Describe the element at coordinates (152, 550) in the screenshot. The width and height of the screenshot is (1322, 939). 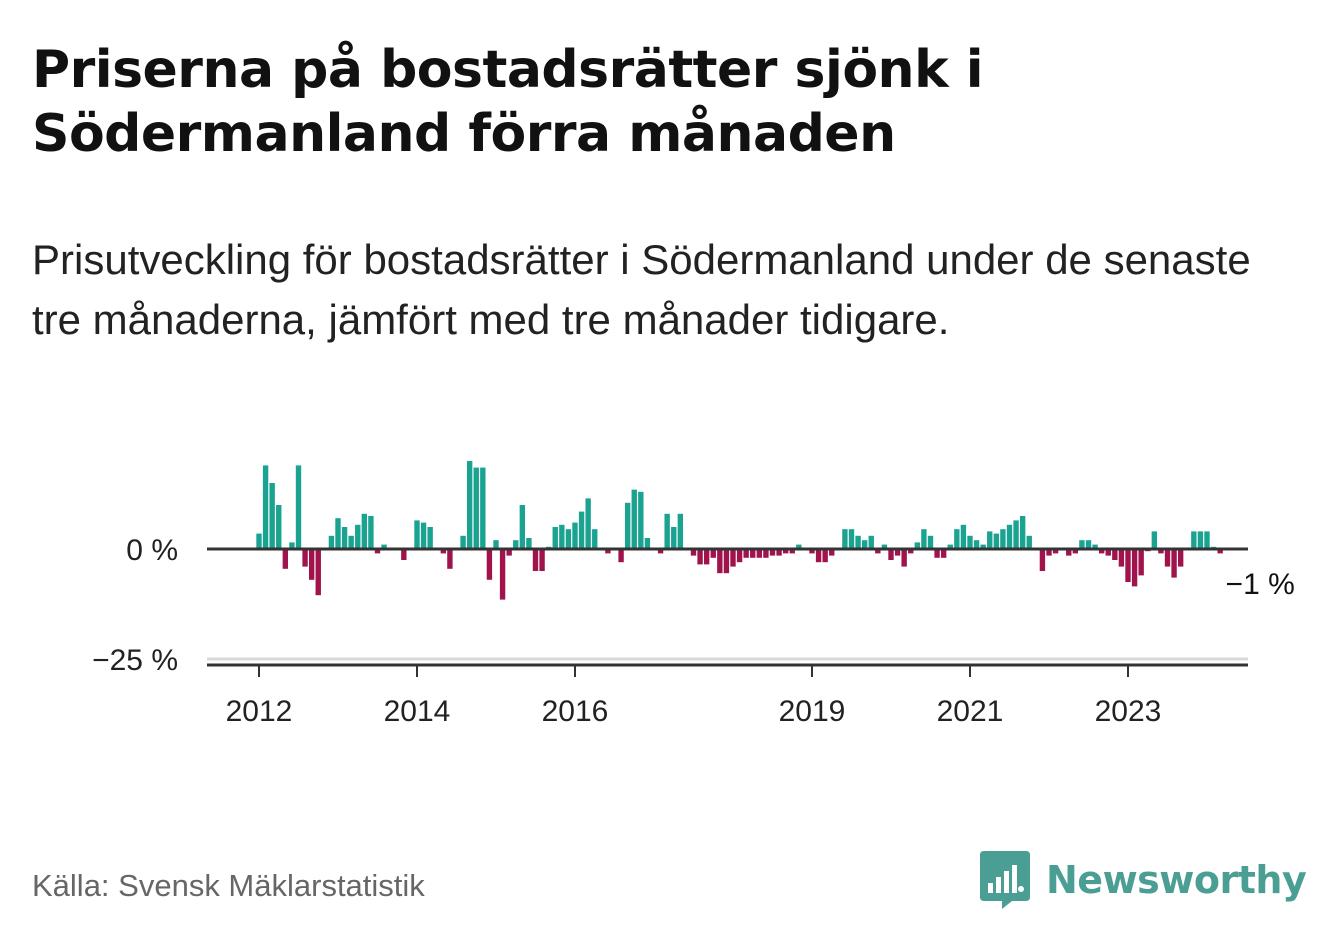
I see `y-tick-label: 0 %` at that location.